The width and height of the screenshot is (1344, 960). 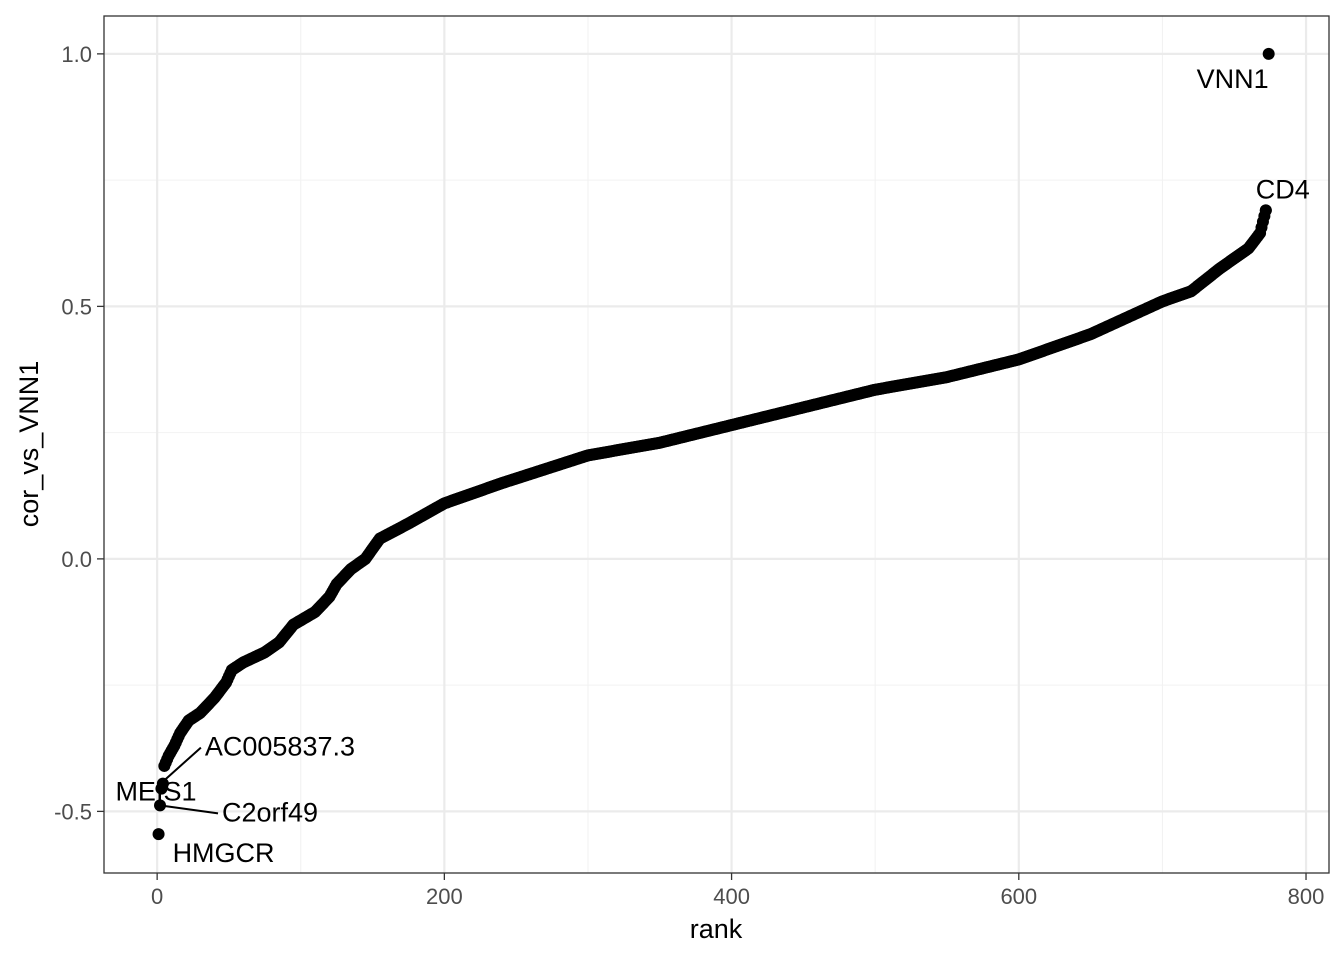 What do you see at coordinates (1018, 896) in the screenshot?
I see `x-tick-label: 600` at bounding box center [1018, 896].